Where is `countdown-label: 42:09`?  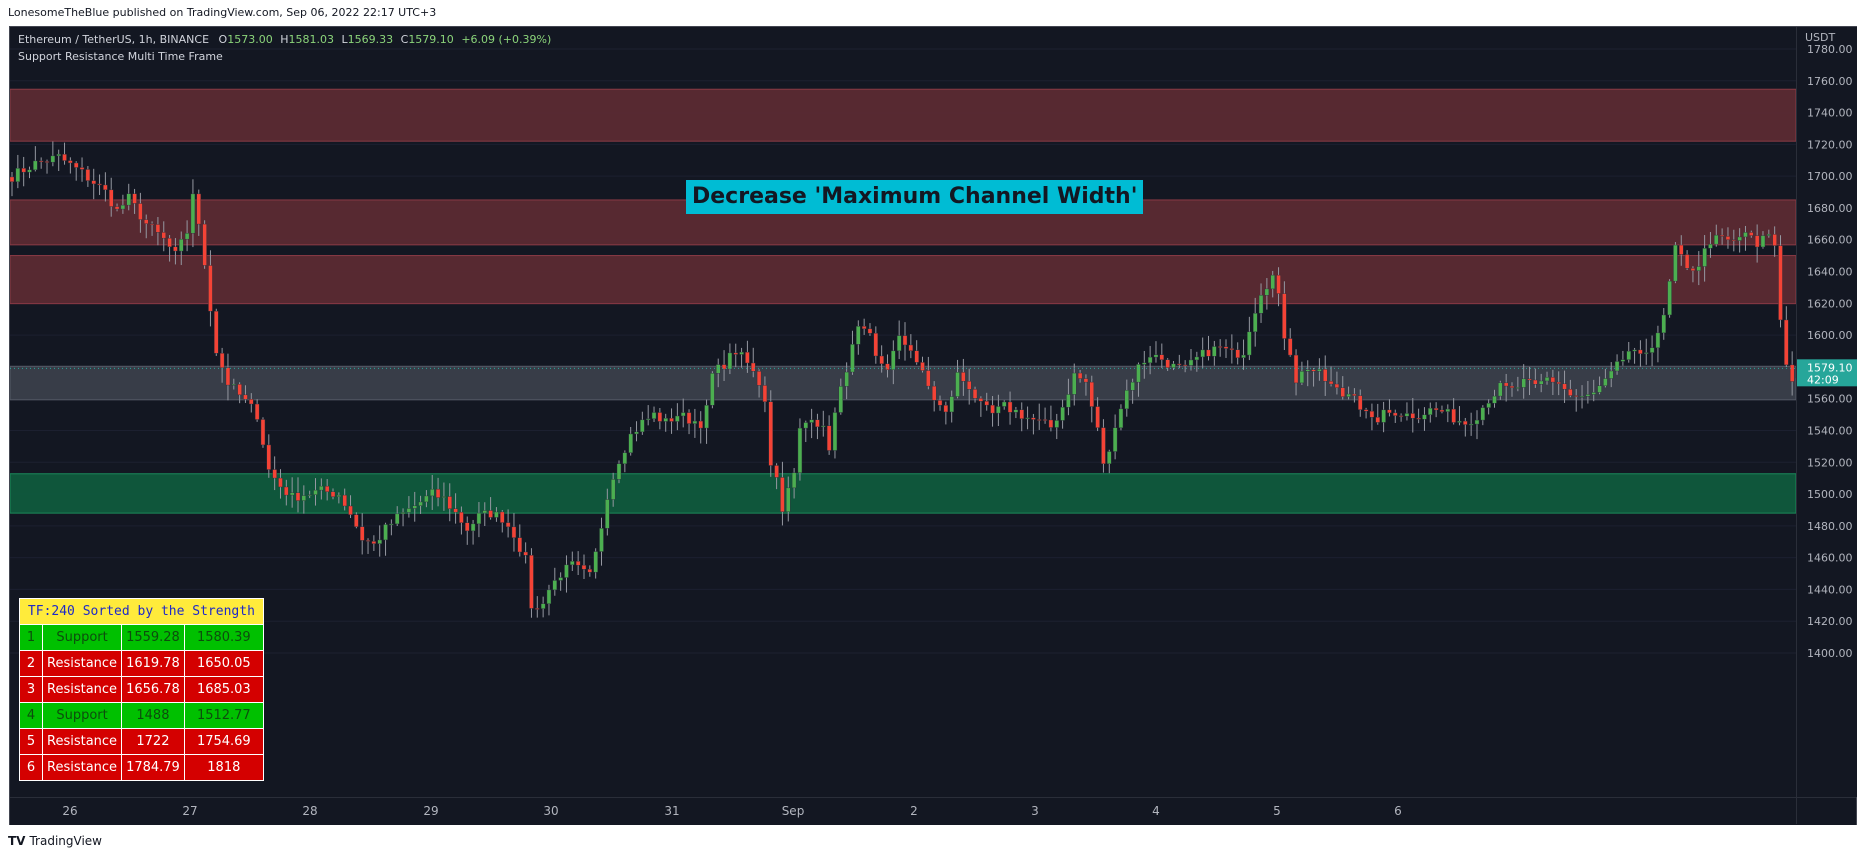
countdown-label: 42:09 is located at coordinates (1823, 379).